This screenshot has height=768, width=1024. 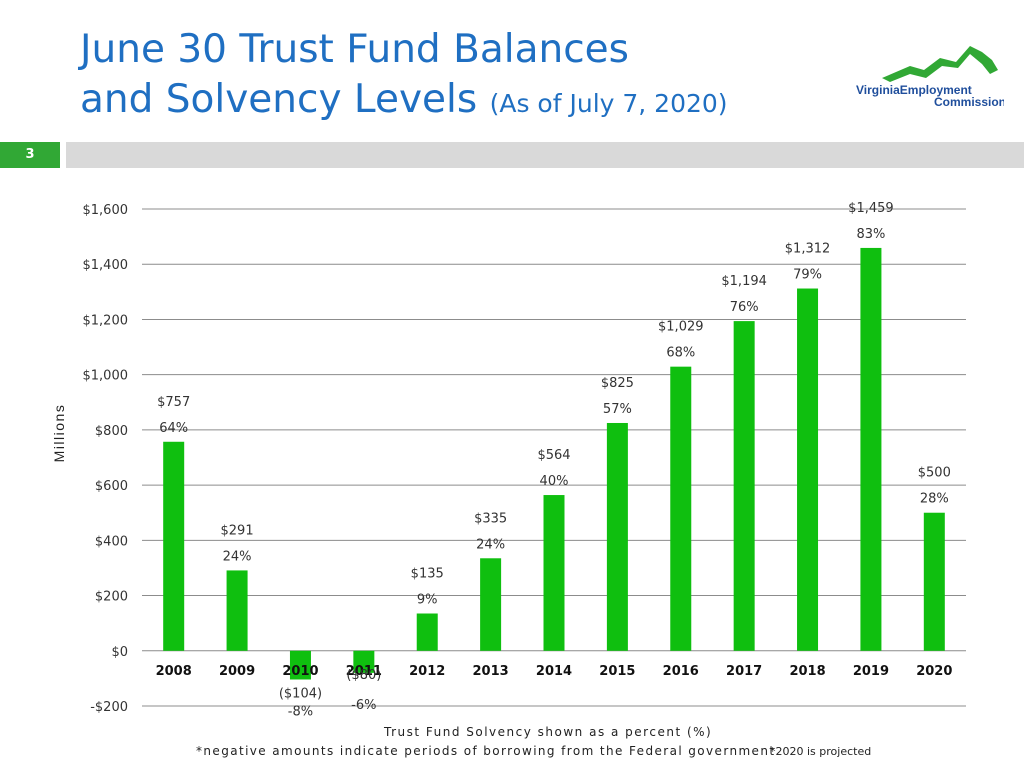 I want to click on value-label: $135, so click(x=427, y=574).